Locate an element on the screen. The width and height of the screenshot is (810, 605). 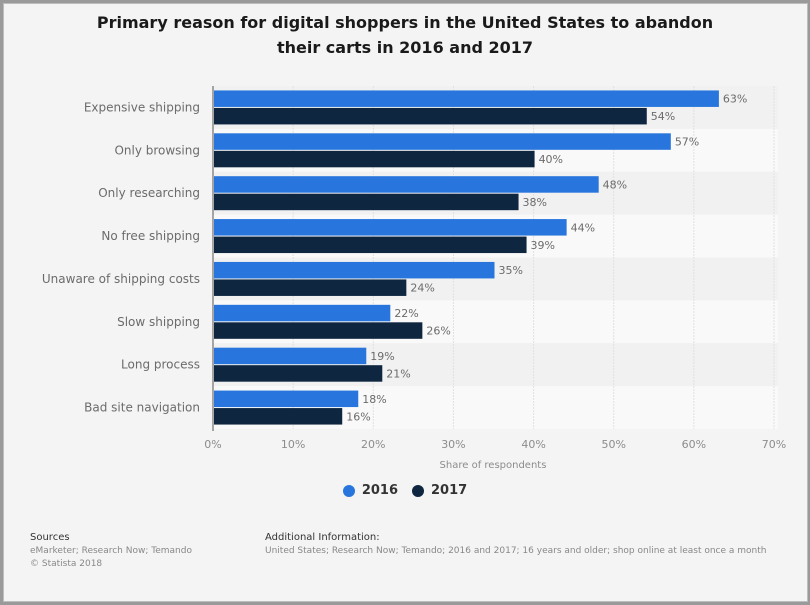
category-label: Only researching is located at coordinates (149, 193).